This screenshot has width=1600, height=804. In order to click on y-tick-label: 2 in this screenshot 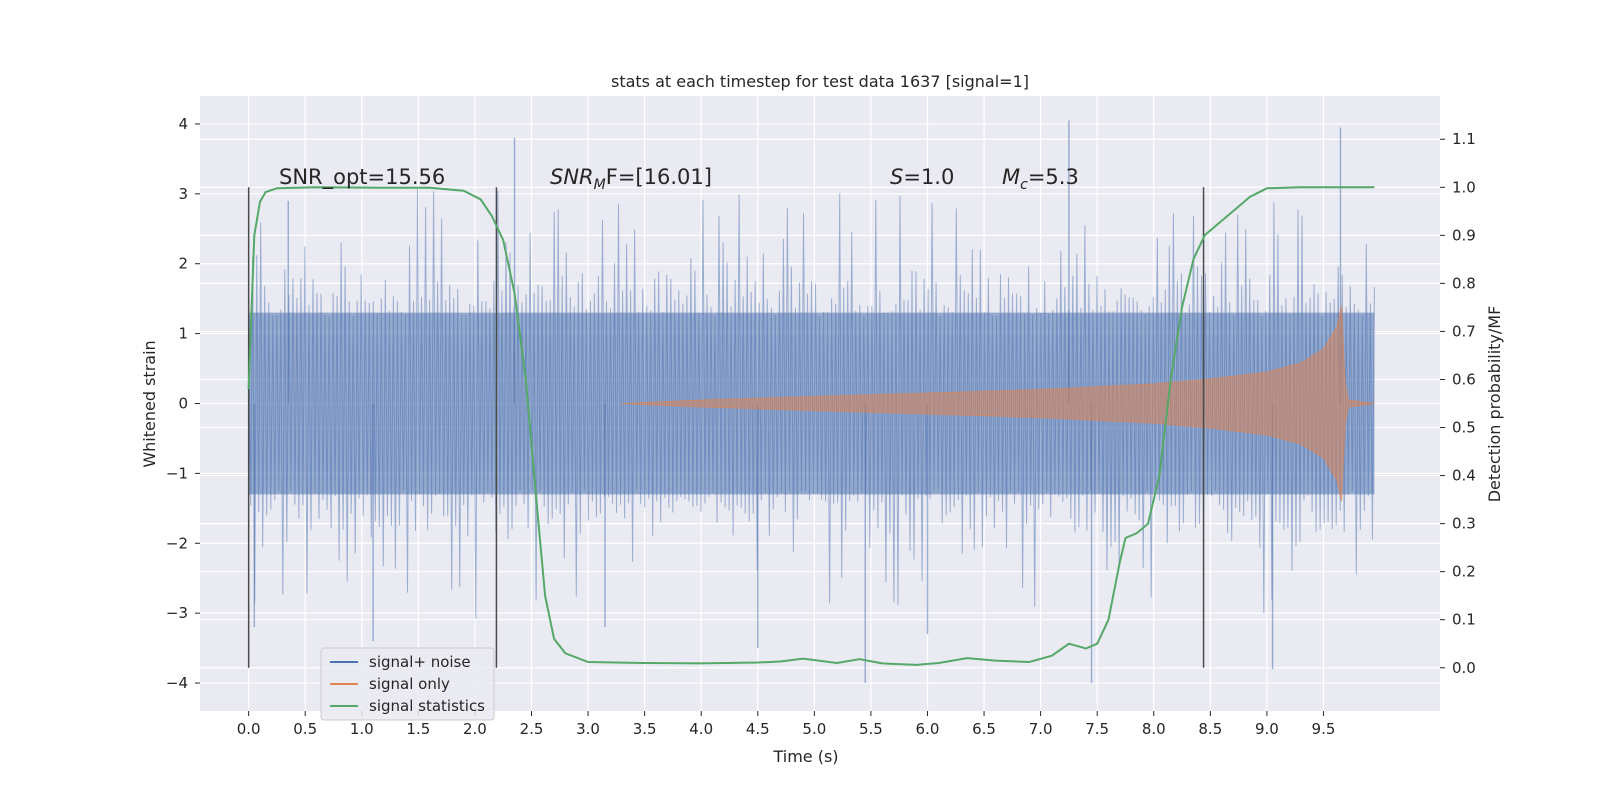, I will do `click(183, 264)`.